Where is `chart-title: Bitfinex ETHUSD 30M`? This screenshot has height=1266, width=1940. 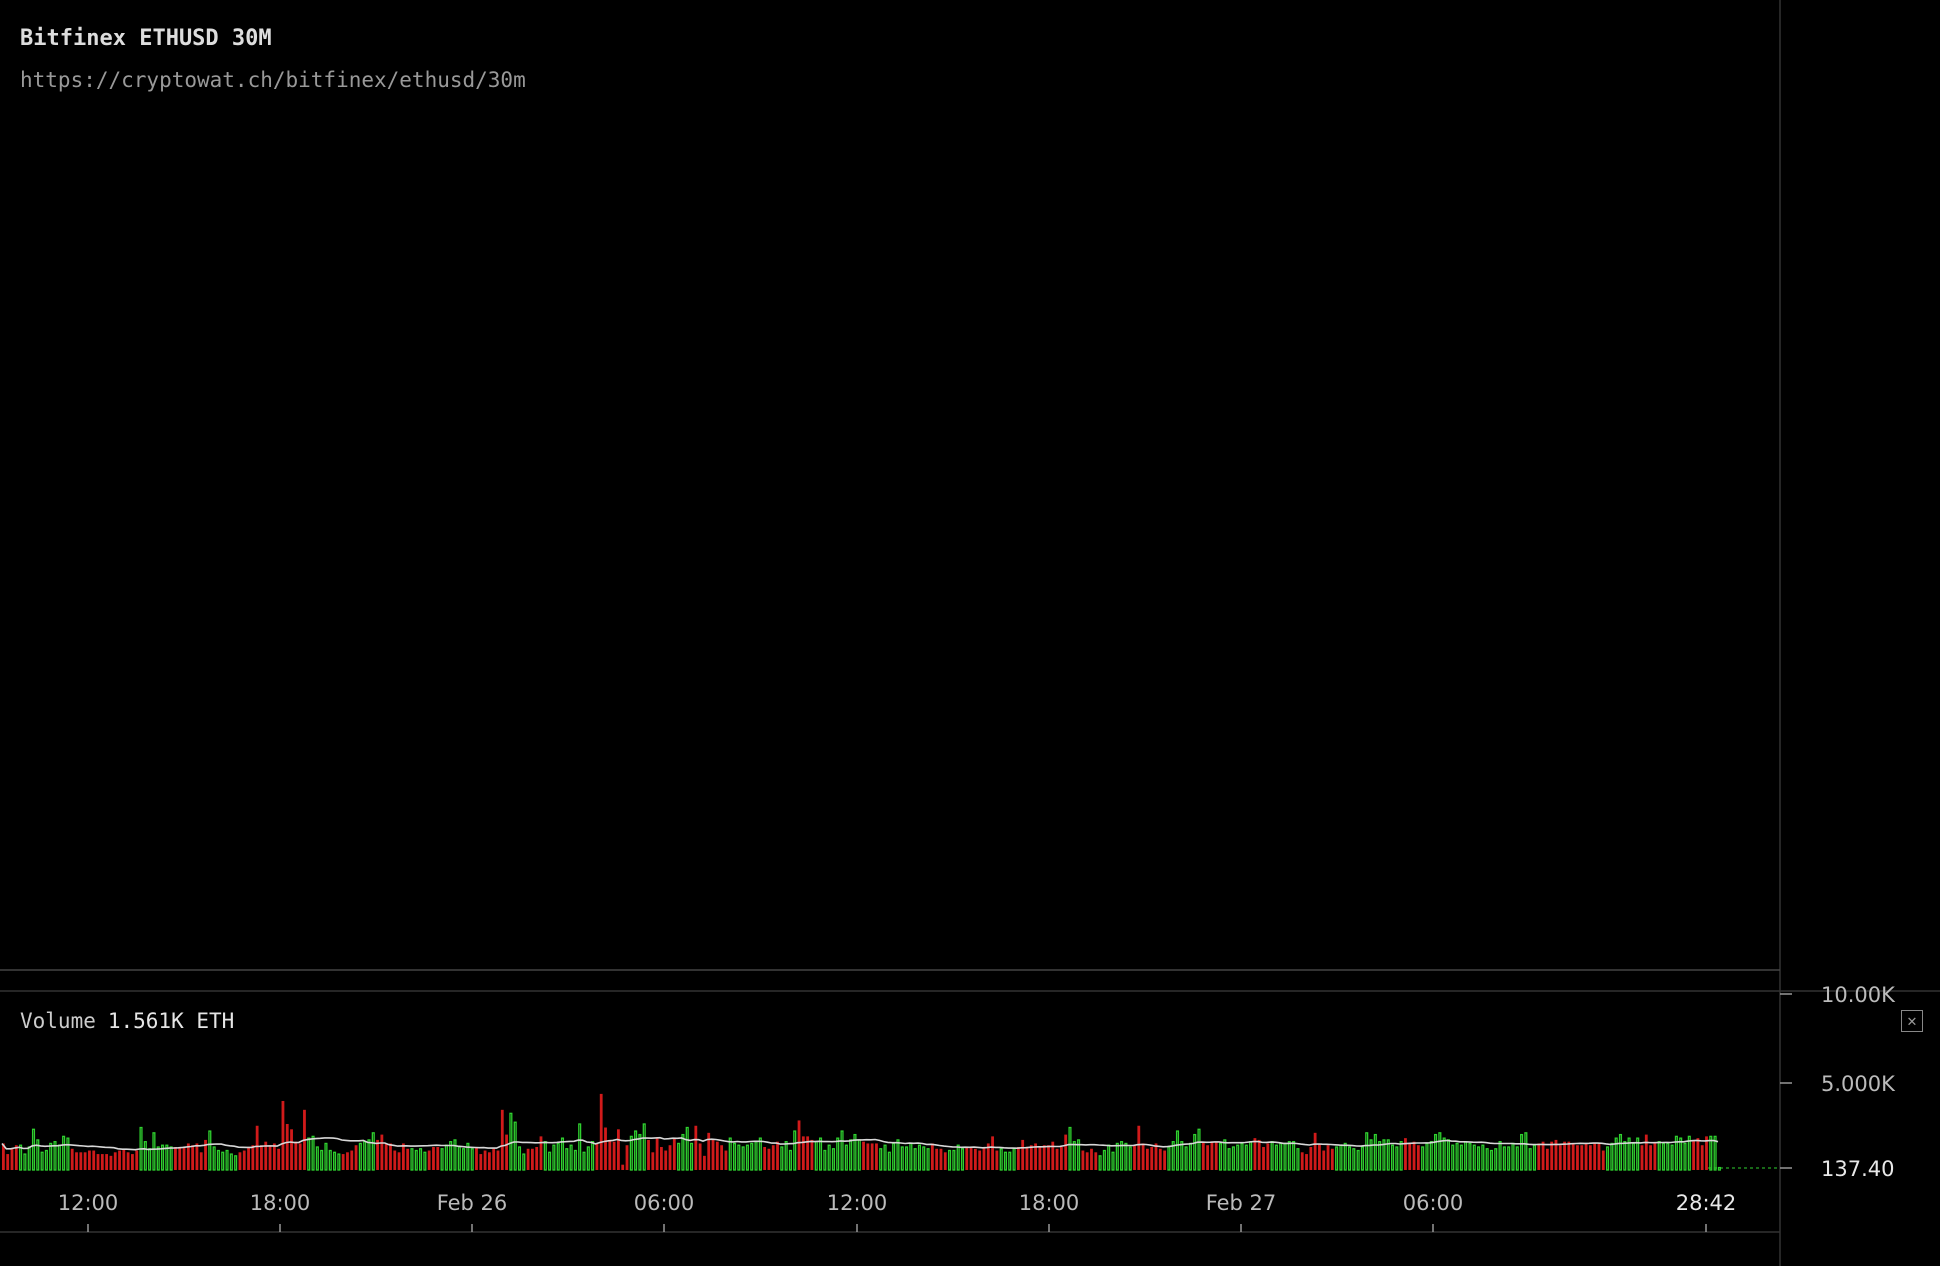
chart-title: Bitfinex ETHUSD 30M is located at coordinates (146, 38).